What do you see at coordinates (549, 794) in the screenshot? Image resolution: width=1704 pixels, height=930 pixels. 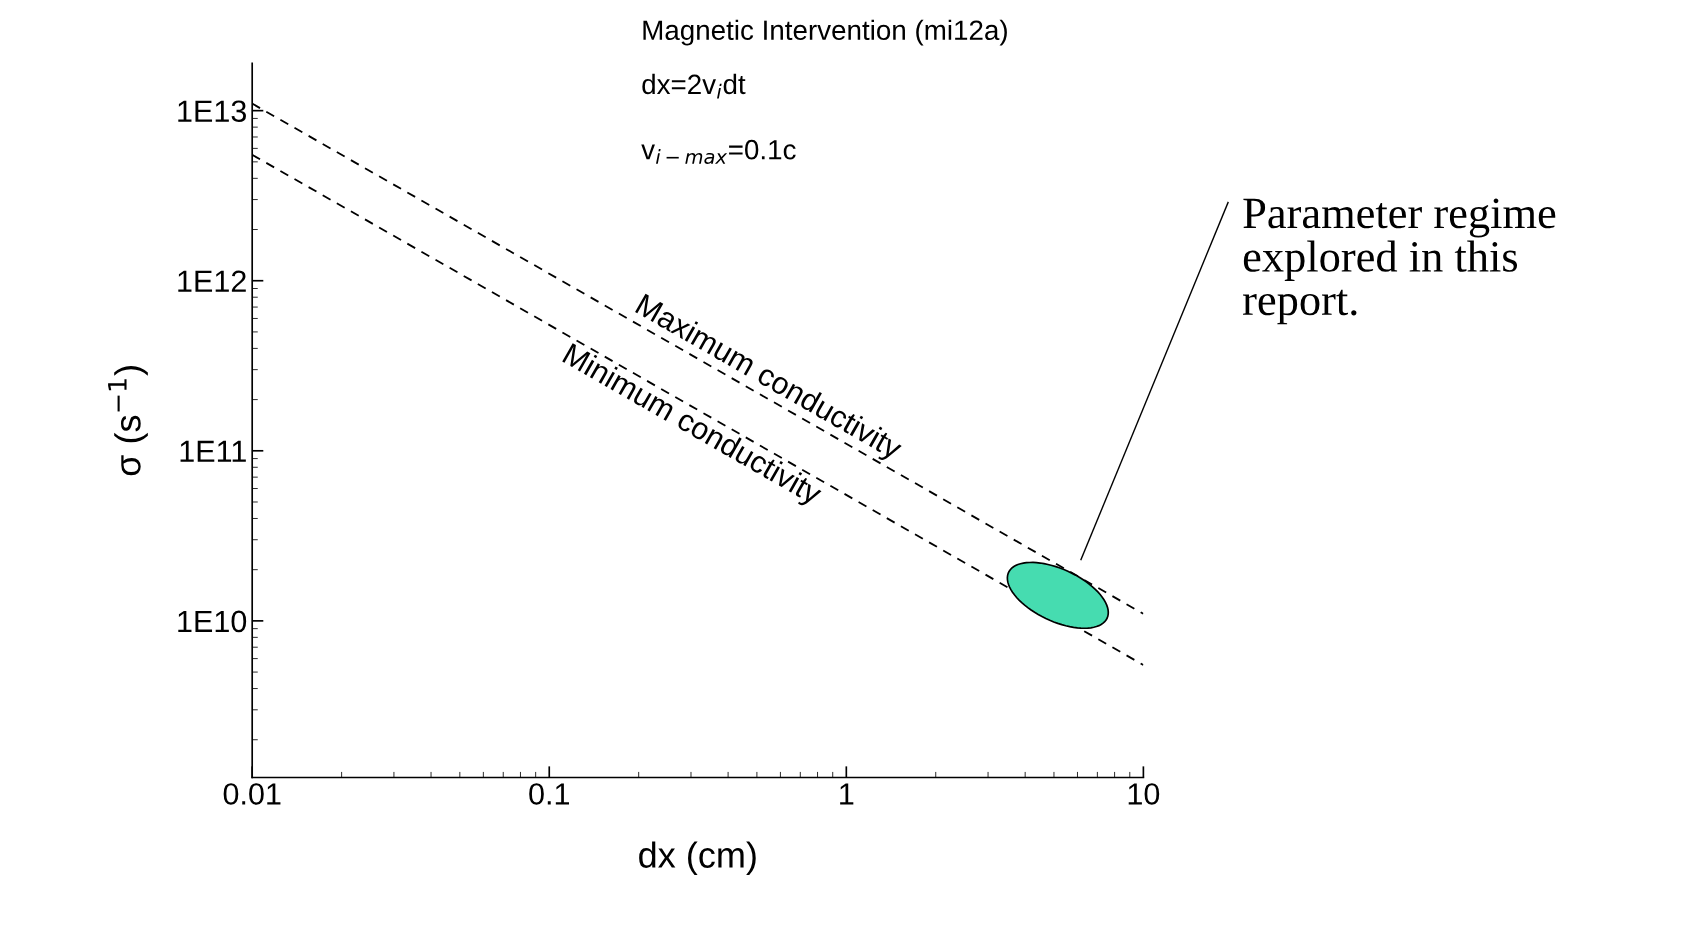 I see `x-tick-label: 0.1` at bounding box center [549, 794].